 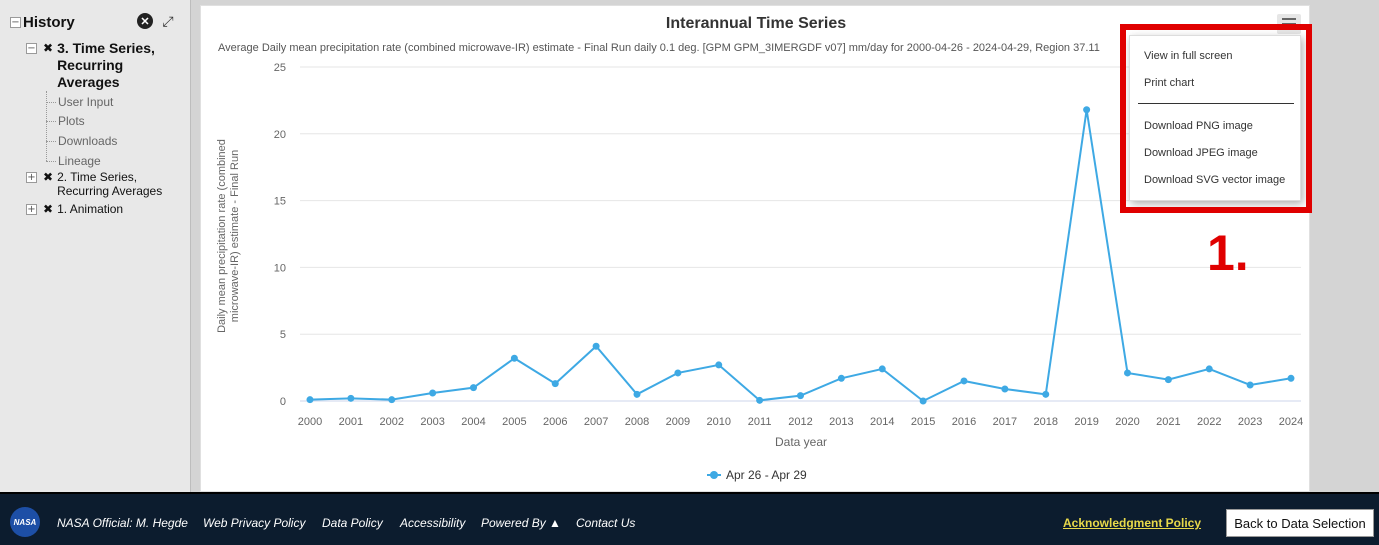 I want to click on legend-marker, so click(x=714, y=475).